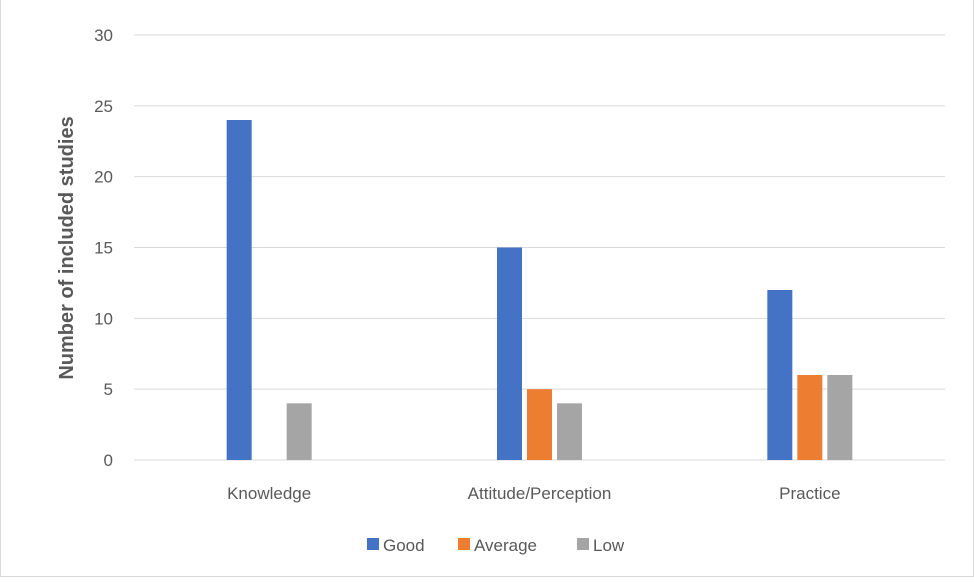 This screenshot has height=582, width=974. I want to click on legend-label-average: Average, so click(505, 545).